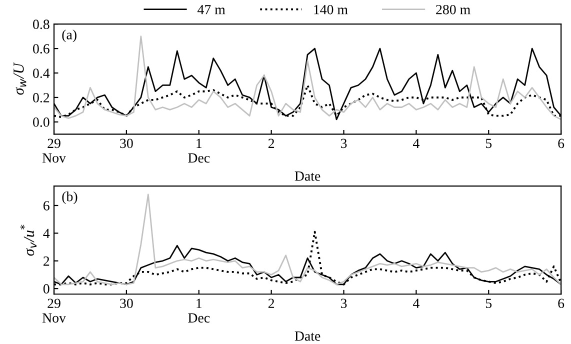 The image size is (571, 344). I want to click on legend-label: 140 m, so click(331, 9).